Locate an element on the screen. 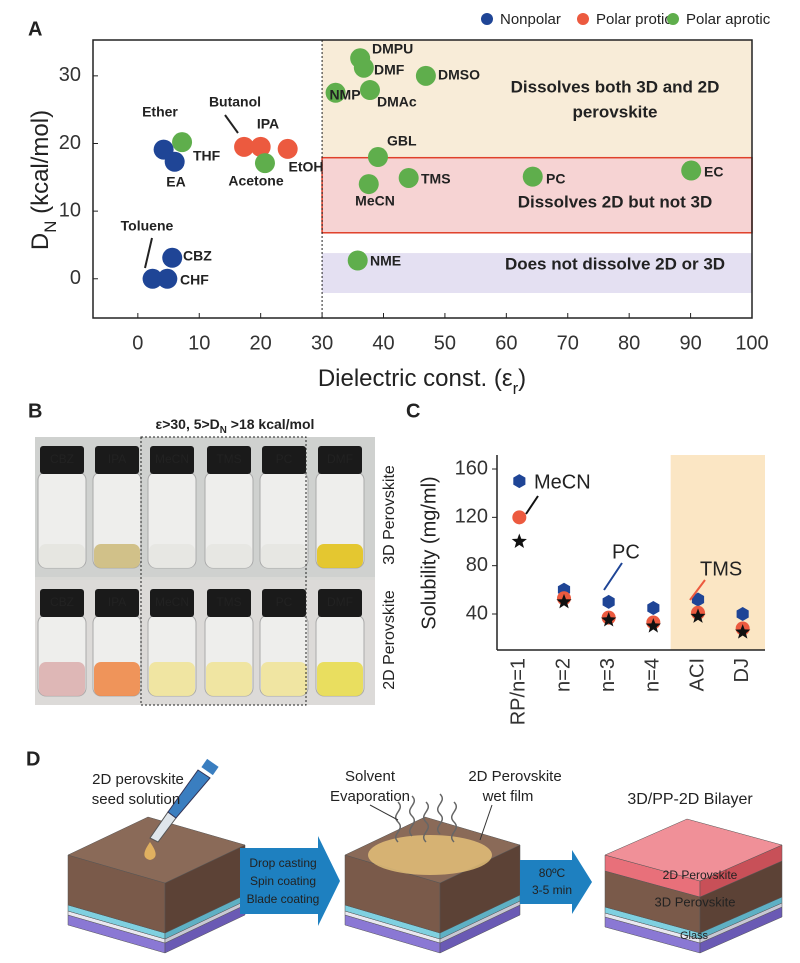 The image size is (800, 963). point-label: MeCN is located at coordinates (375, 201).